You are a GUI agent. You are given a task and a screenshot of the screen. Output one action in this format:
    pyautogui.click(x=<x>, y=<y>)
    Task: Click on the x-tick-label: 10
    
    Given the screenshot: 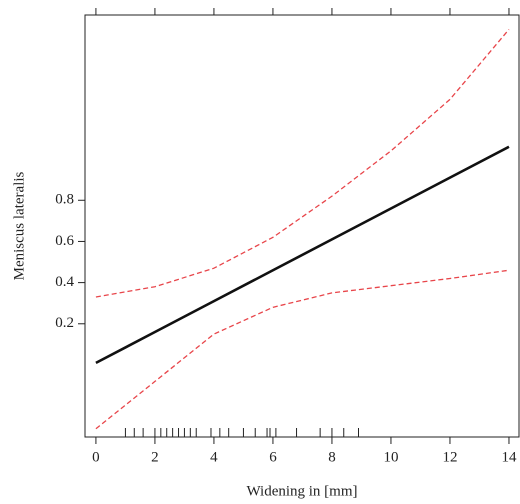 What is the action you would take?
    pyautogui.click(x=390, y=457)
    